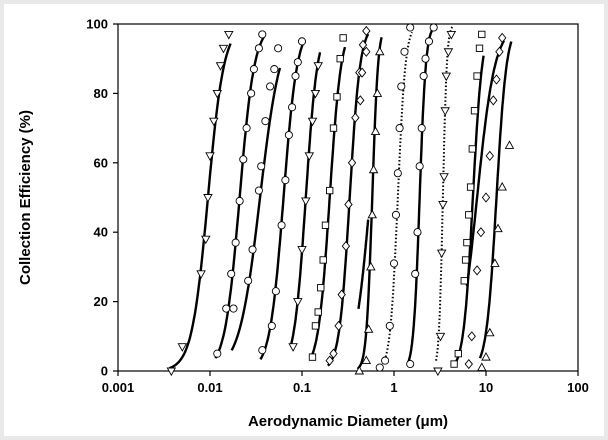 This screenshot has height=440, width=608. What do you see at coordinates (302, 387) in the screenshot?
I see `x-tick-label: 0.1` at bounding box center [302, 387].